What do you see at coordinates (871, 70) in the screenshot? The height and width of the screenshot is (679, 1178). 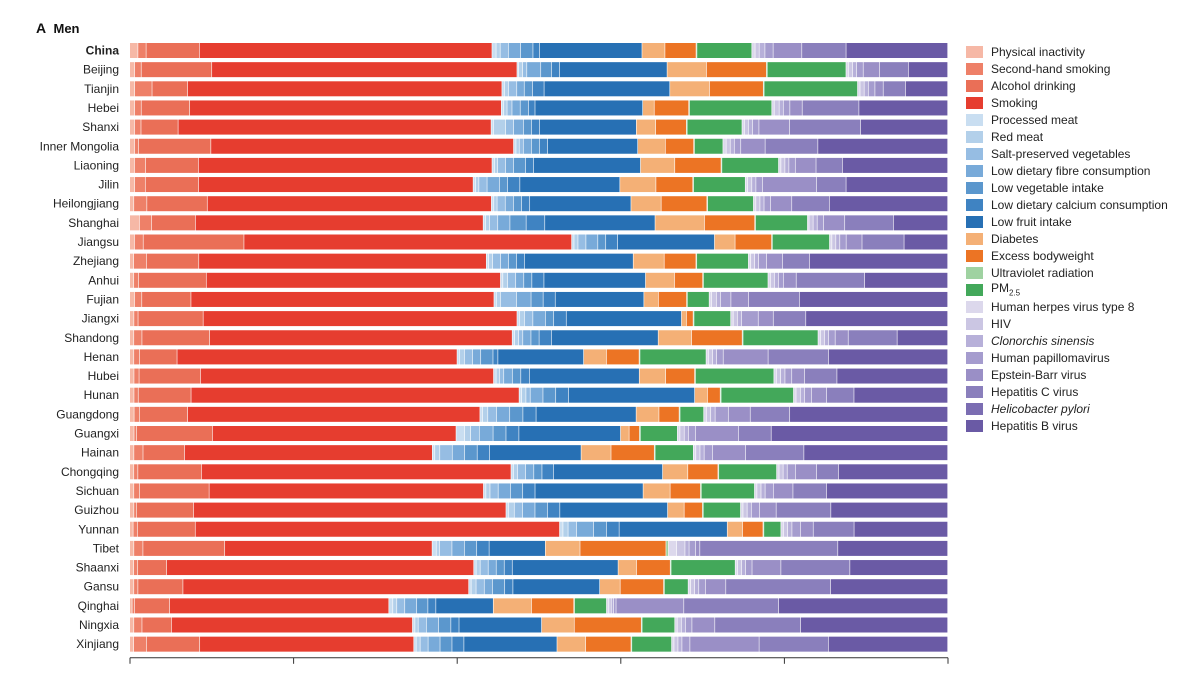 I see `bar-segment-beijing-epstein-barr-virus` at bounding box center [871, 70].